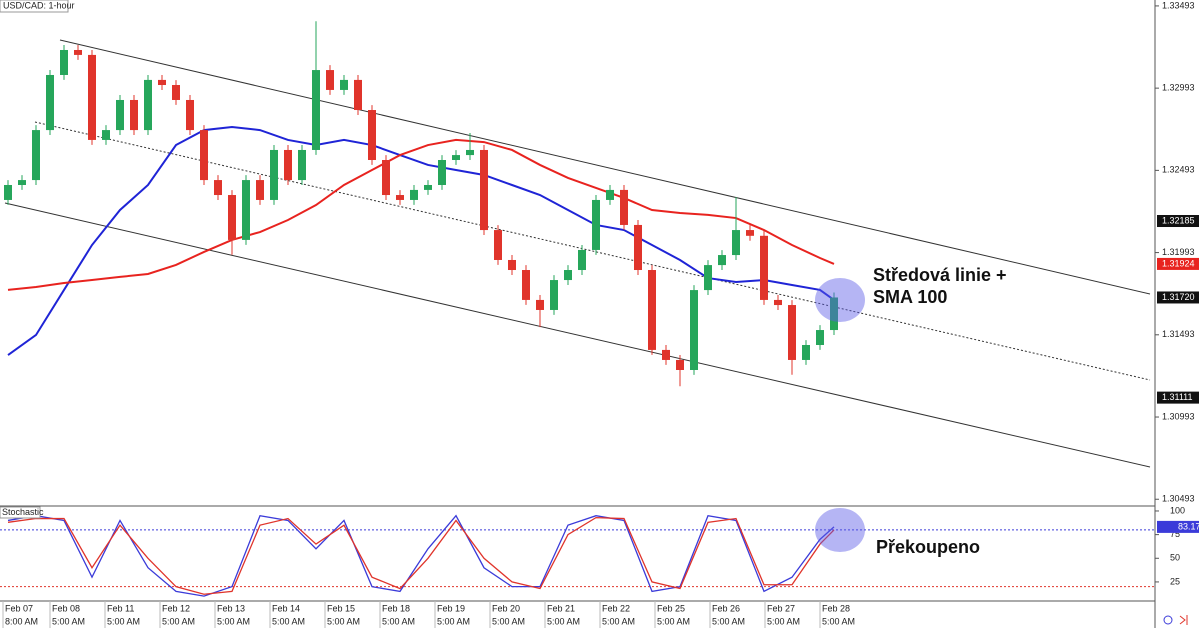 The width and height of the screenshot is (1200, 628). I want to click on x-tick-label: Feb 07, so click(19, 608).